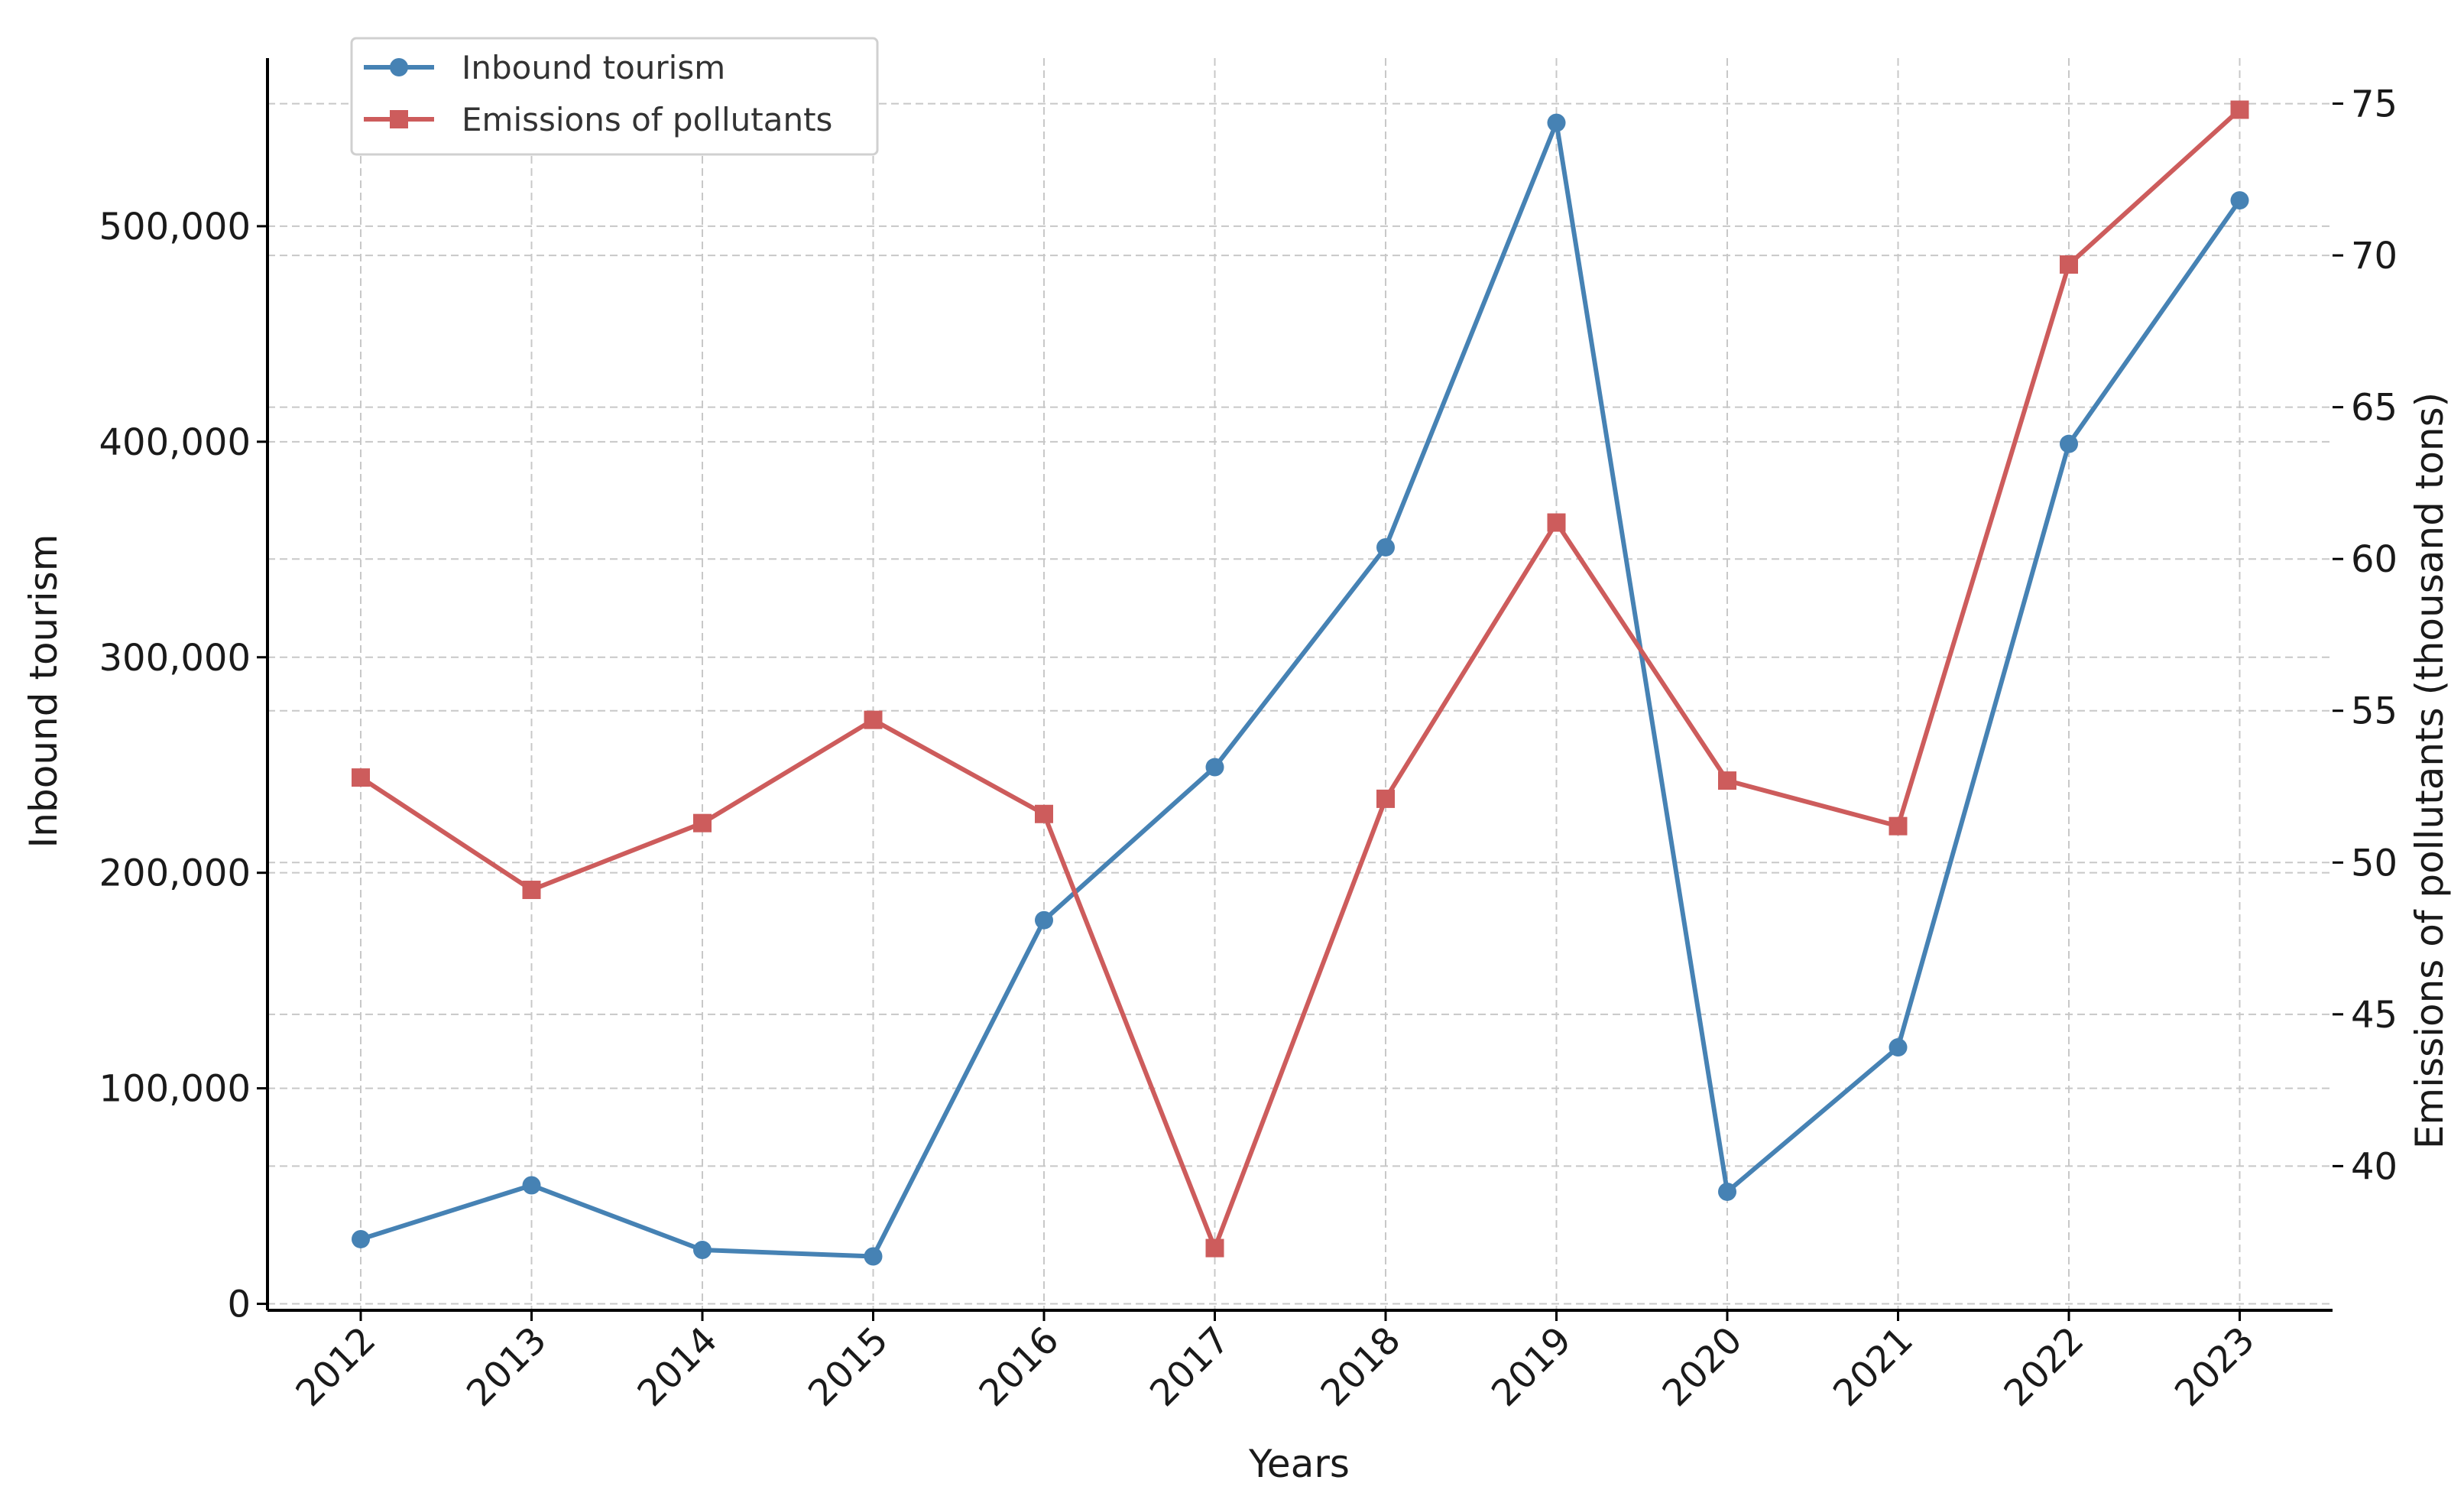  I want to click on y-right-tick-label: 70, so click(2374, 256).